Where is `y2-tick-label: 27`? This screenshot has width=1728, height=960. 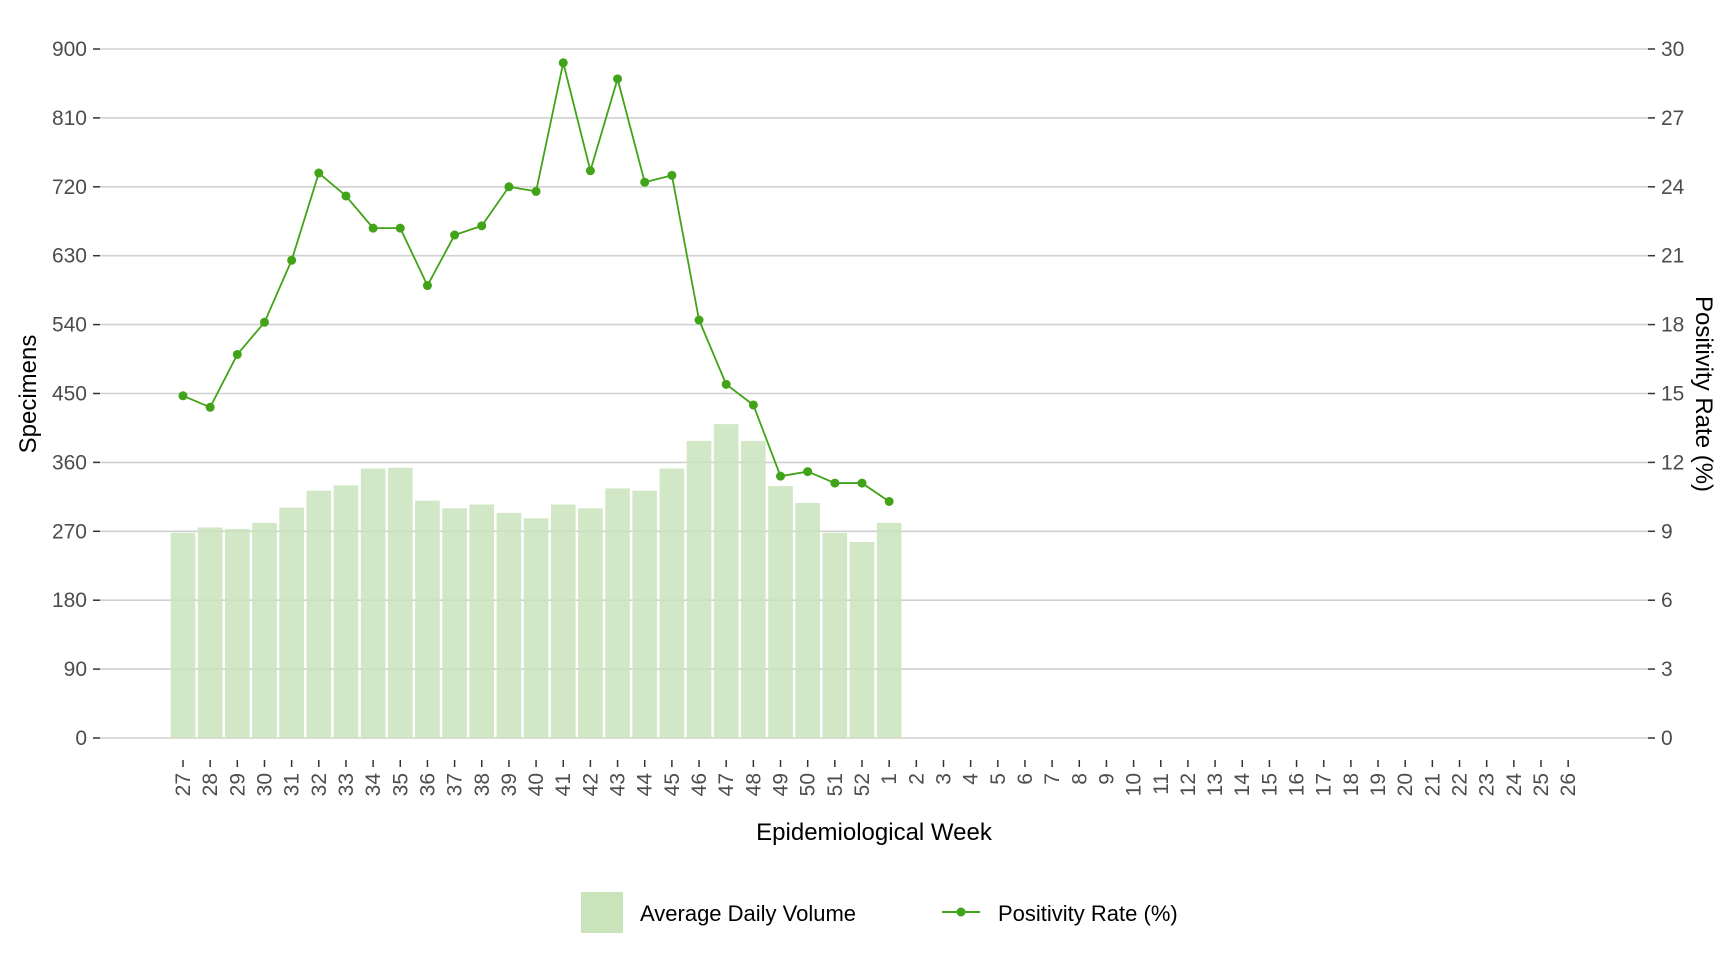 y2-tick-label: 27 is located at coordinates (1672, 118).